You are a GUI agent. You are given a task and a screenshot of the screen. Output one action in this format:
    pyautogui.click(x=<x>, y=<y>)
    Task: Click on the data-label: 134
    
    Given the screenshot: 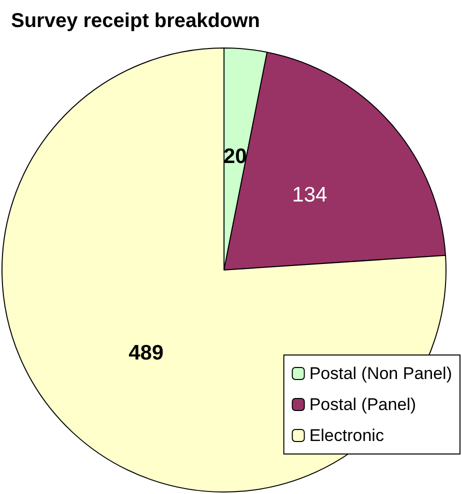 What is the action you would take?
    pyautogui.click(x=310, y=194)
    